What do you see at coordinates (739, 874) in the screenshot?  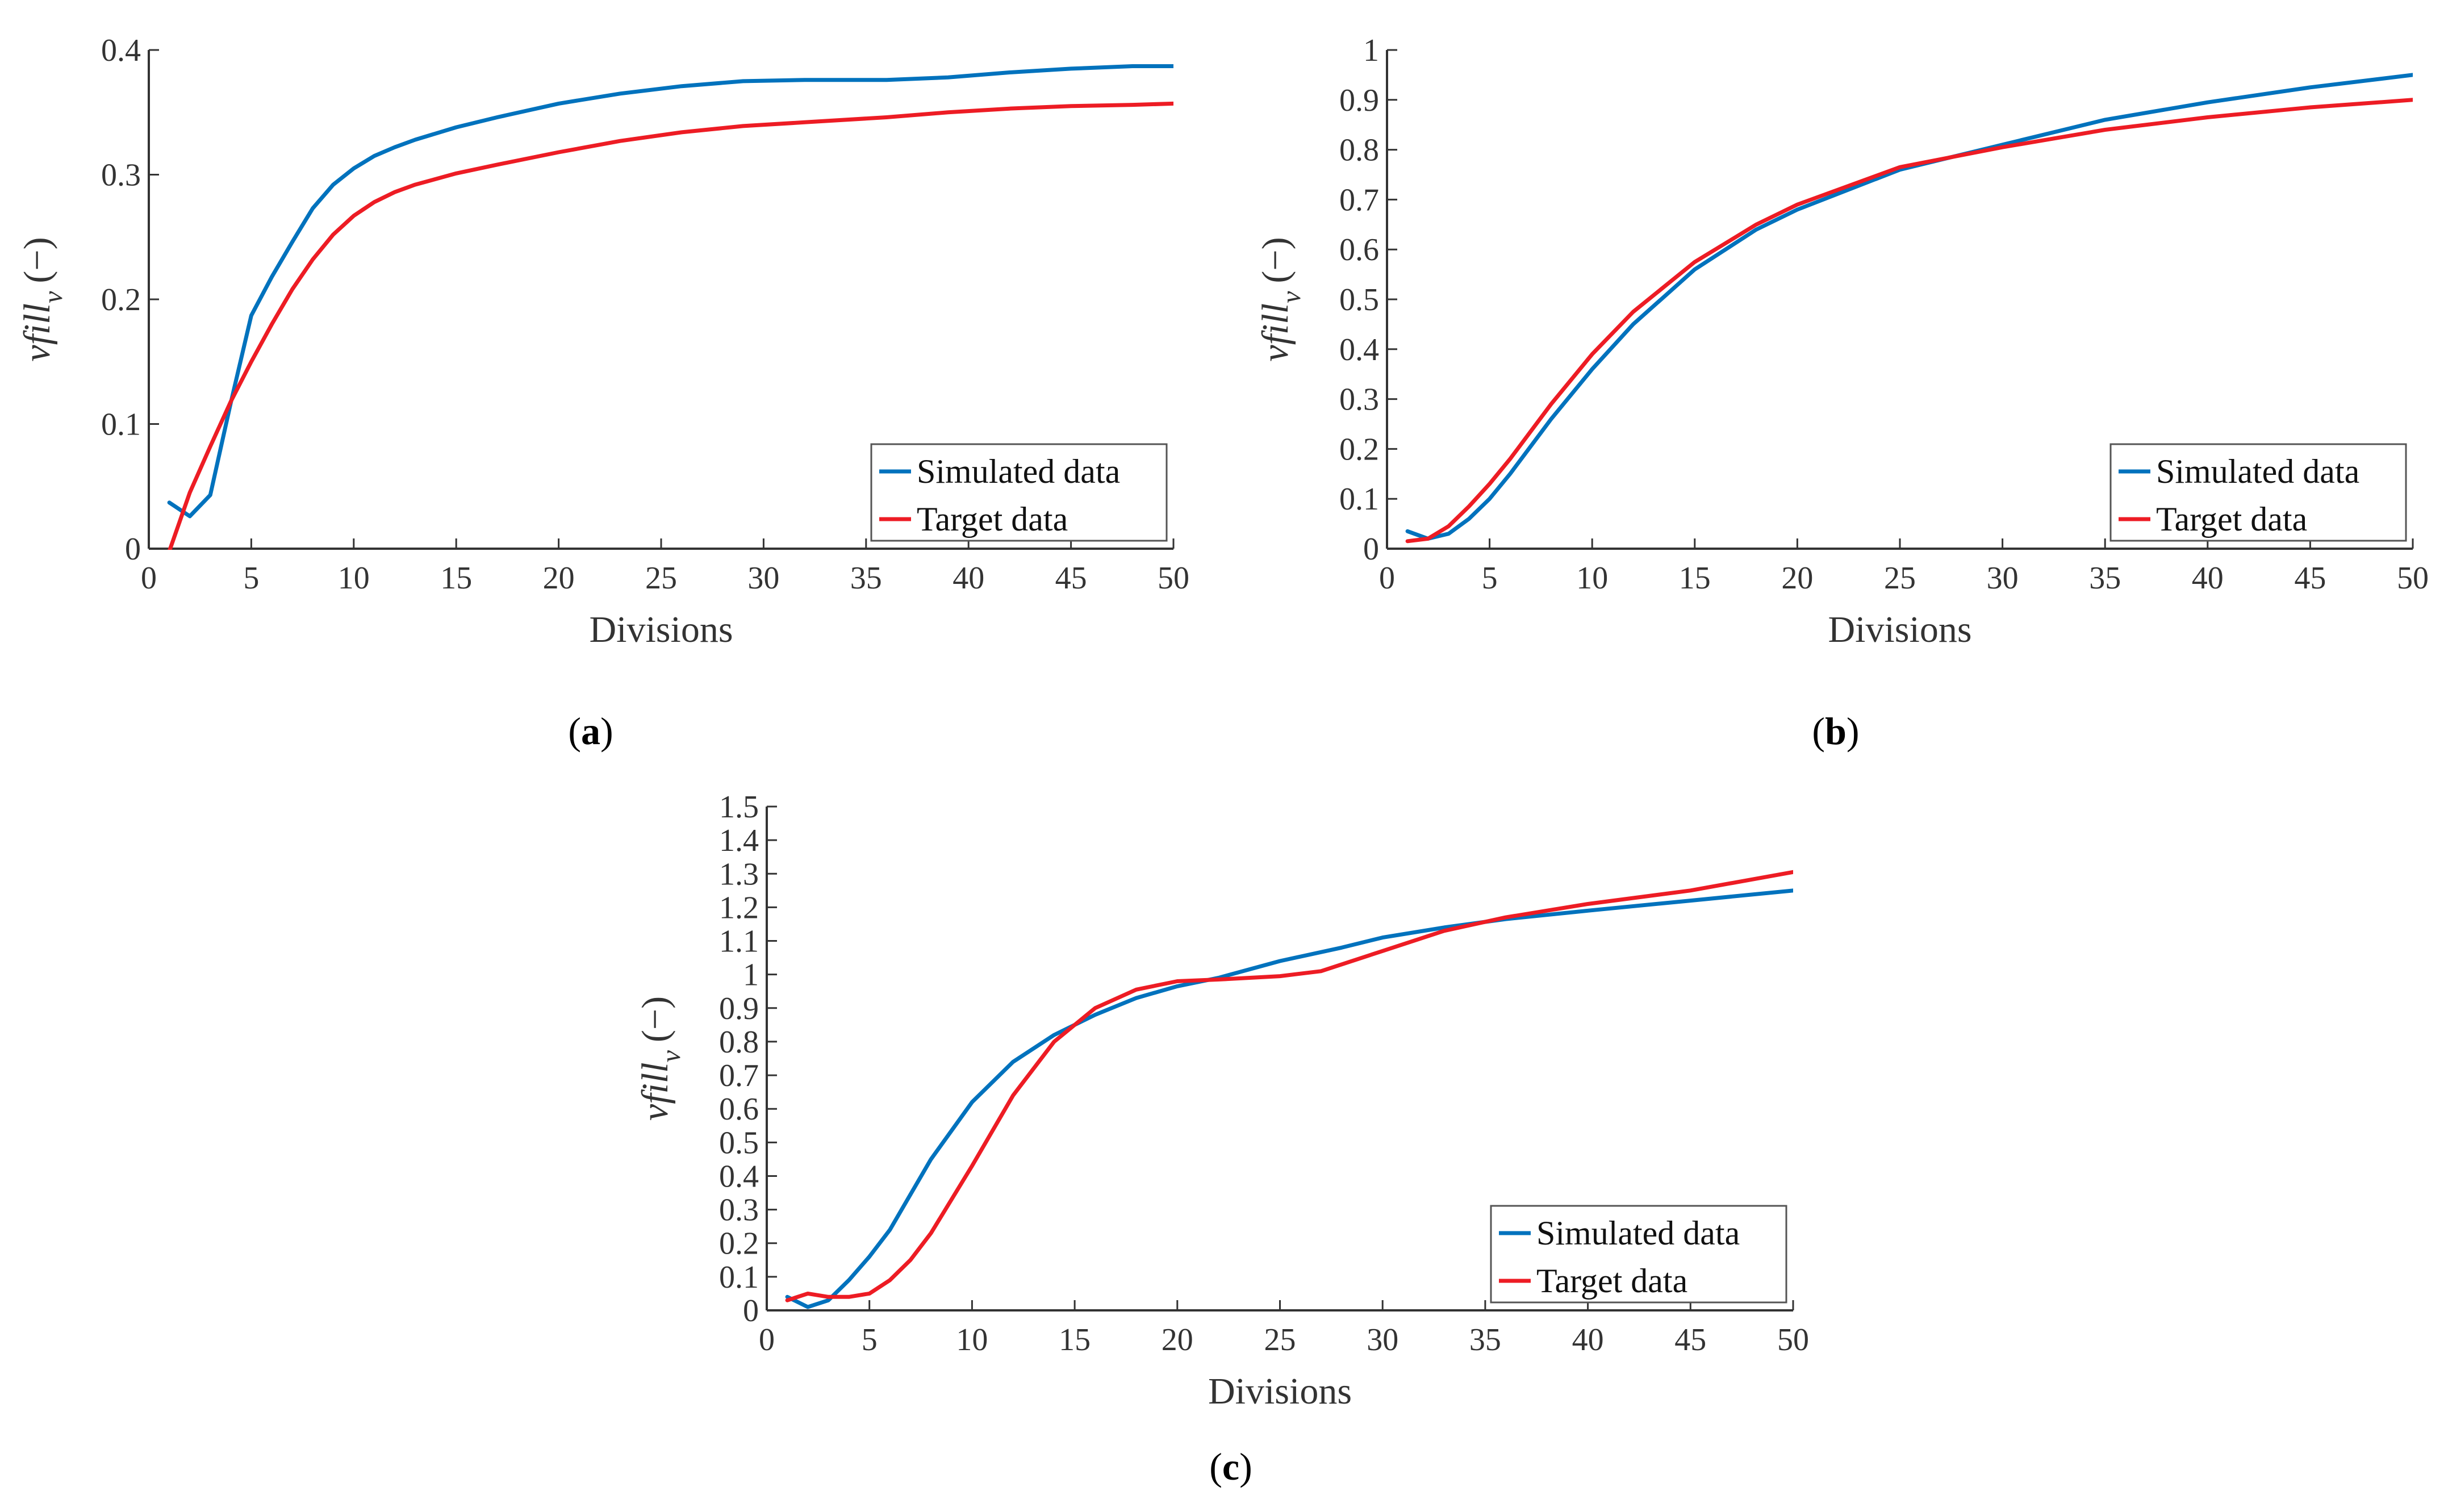 I see `y-tick-label: 1.3` at bounding box center [739, 874].